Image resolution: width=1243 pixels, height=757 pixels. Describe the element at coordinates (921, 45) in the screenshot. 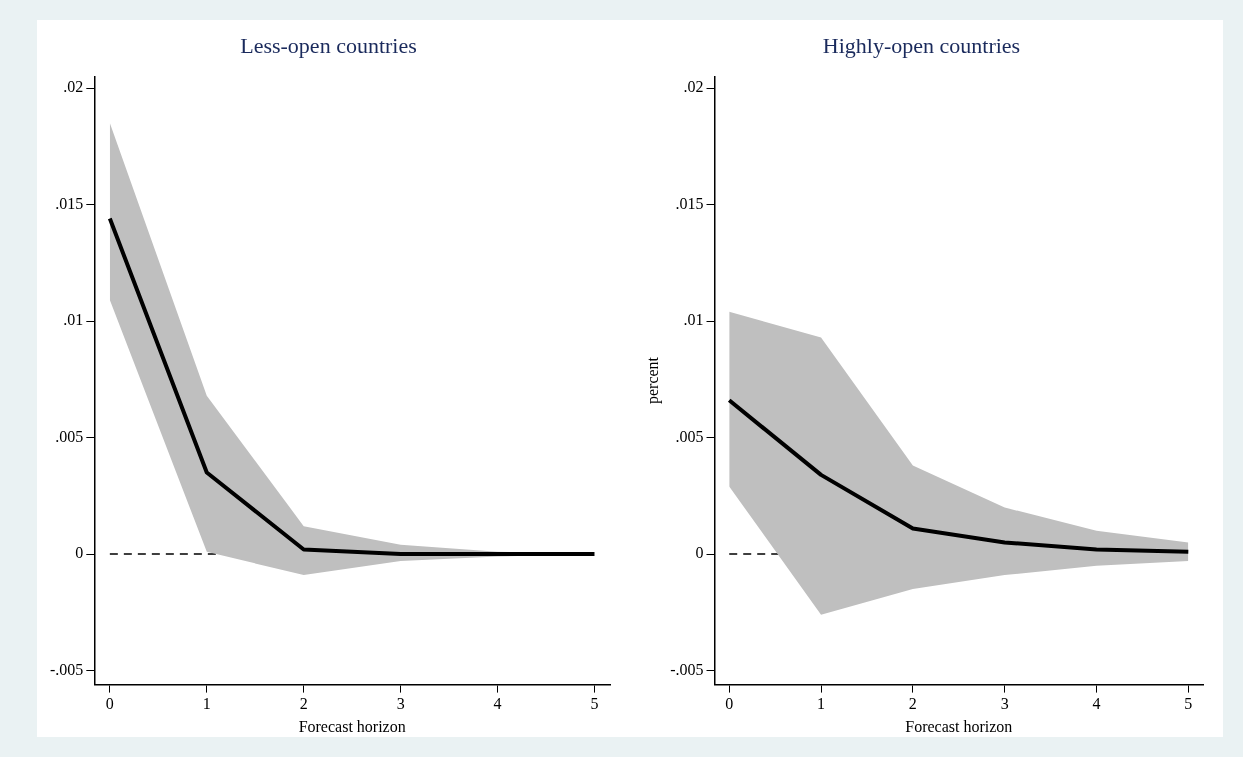

I see `chart-title: Highly-open countries` at that location.